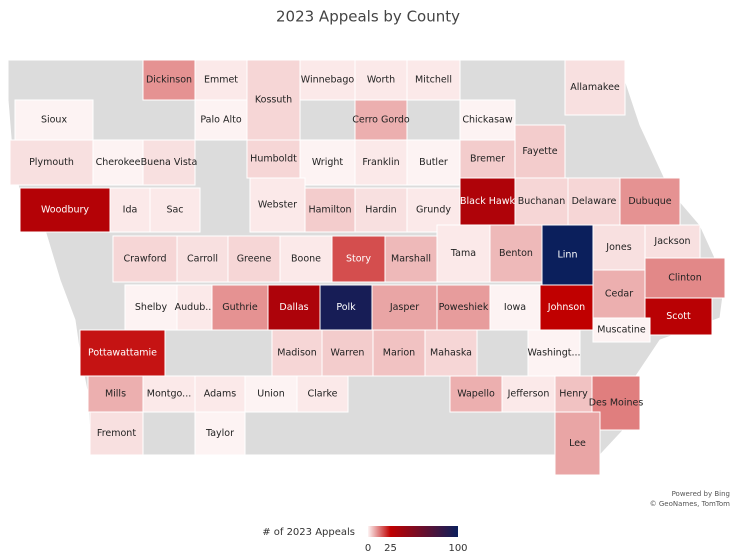  Describe the element at coordinates (541, 201) in the screenshot. I see `county-label: Buchanan` at that location.